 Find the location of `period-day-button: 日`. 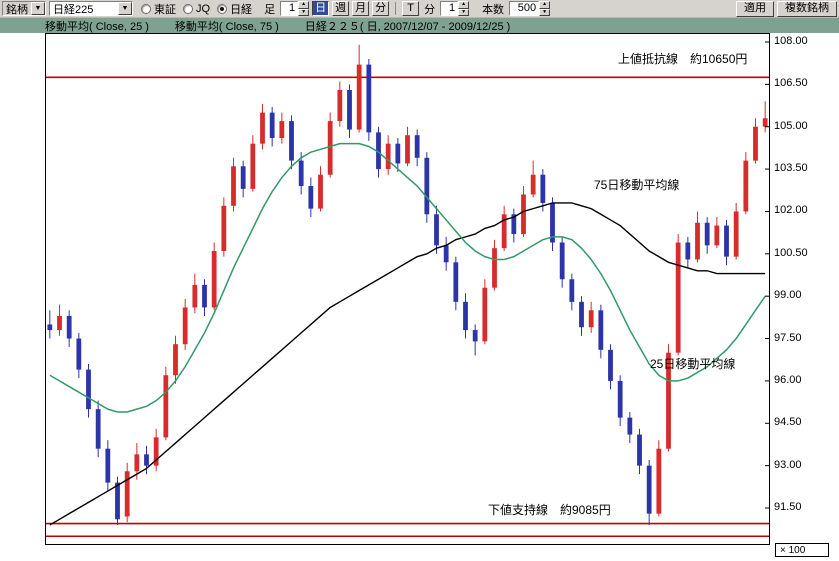

period-day-button: 日 is located at coordinates (321, 8).